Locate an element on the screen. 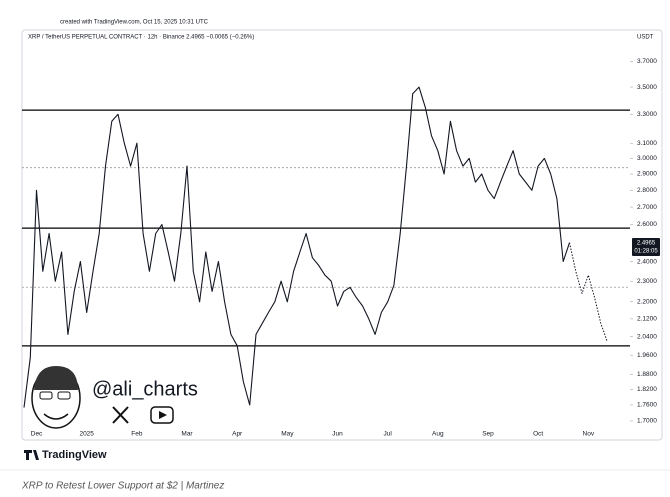 This screenshot has width=670, height=497. y-tick-label: 1.7000 is located at coordinates (647, 421).